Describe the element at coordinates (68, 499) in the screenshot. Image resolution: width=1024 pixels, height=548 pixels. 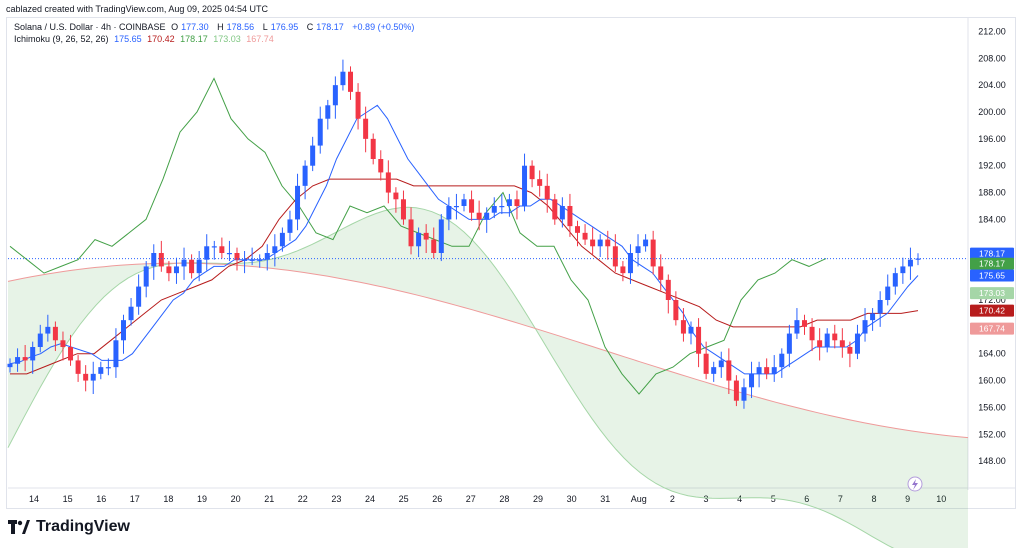
I see `time-tick-label: 15` at that location.